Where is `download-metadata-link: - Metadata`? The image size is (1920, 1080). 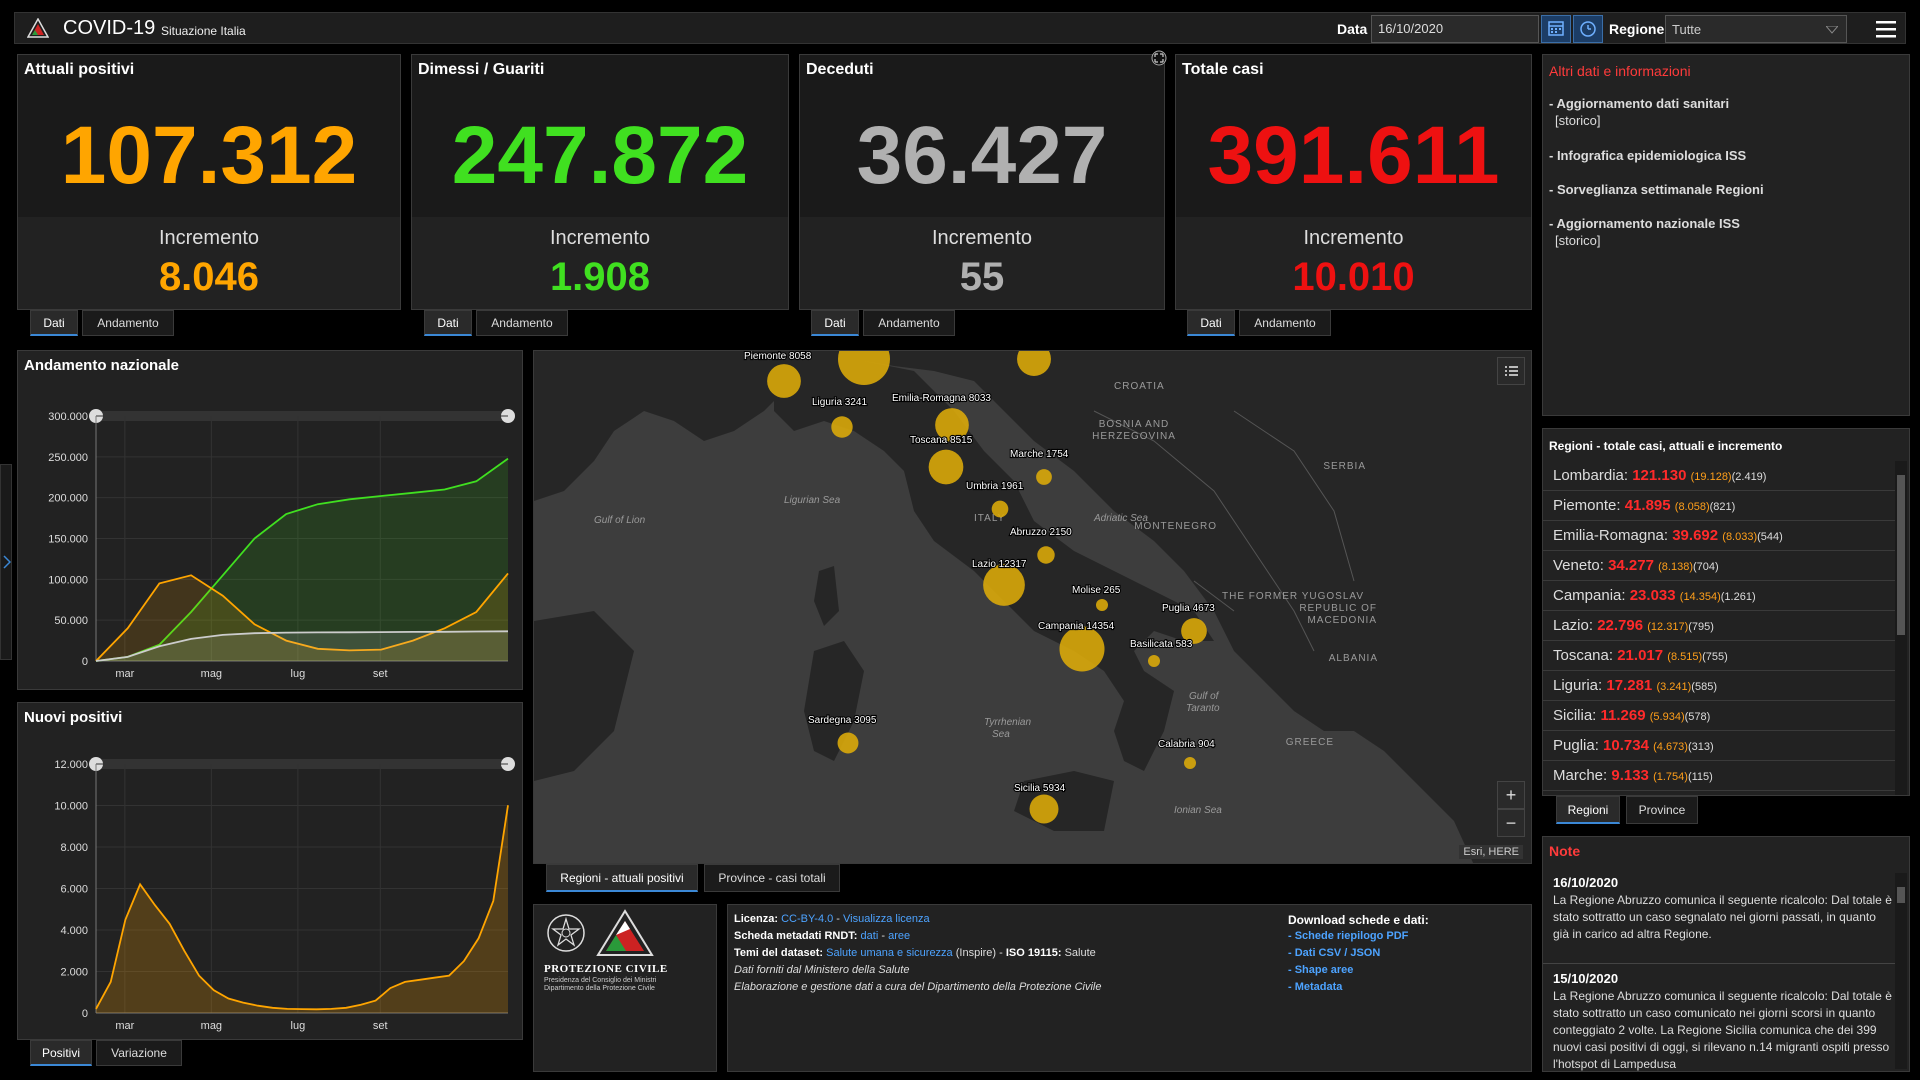 download-metadata-link: - Metadata is located at coordinates (1315, 987).